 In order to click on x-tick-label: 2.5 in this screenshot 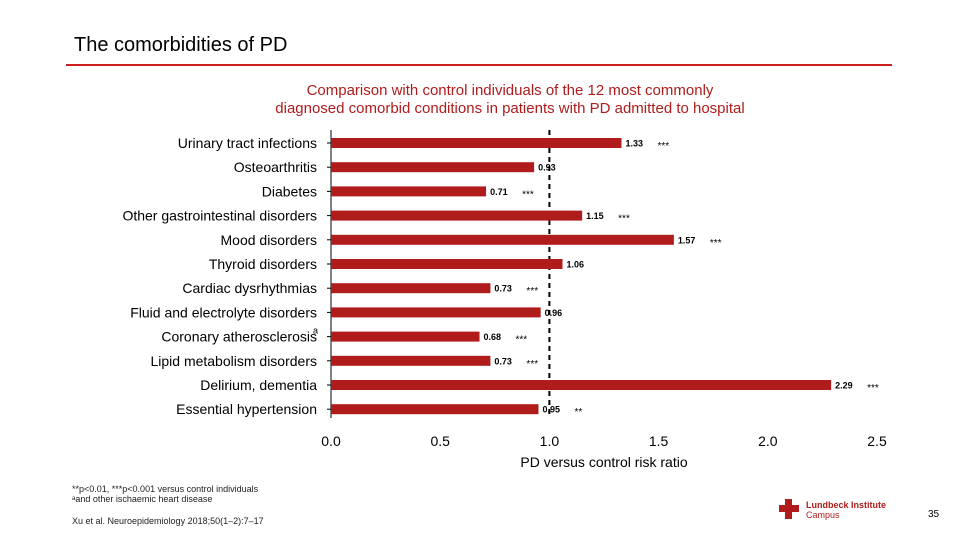, I will do `click(877, 441)`.